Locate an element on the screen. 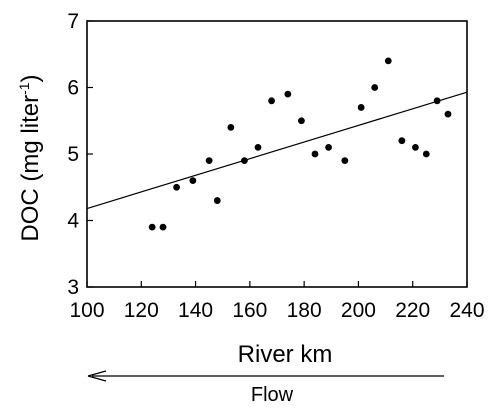  x-tick-label: 240 is located at coordinates (466, 310).